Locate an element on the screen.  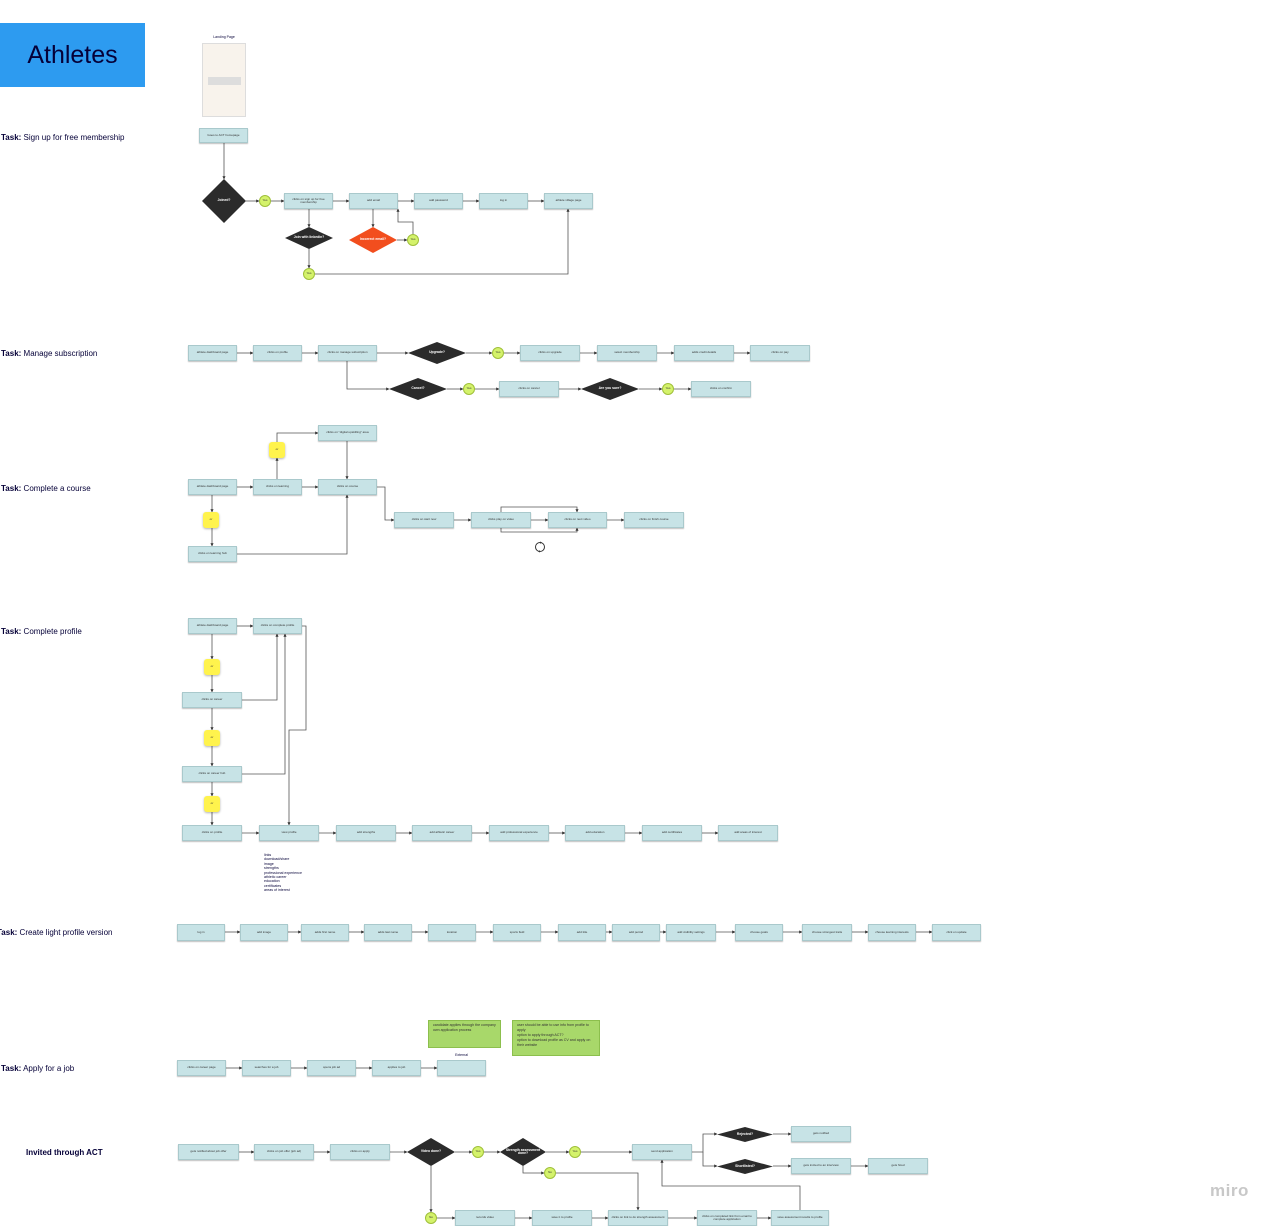
process-step-s4-complete: clicks on complete profile is located at coordinates (277, 626).